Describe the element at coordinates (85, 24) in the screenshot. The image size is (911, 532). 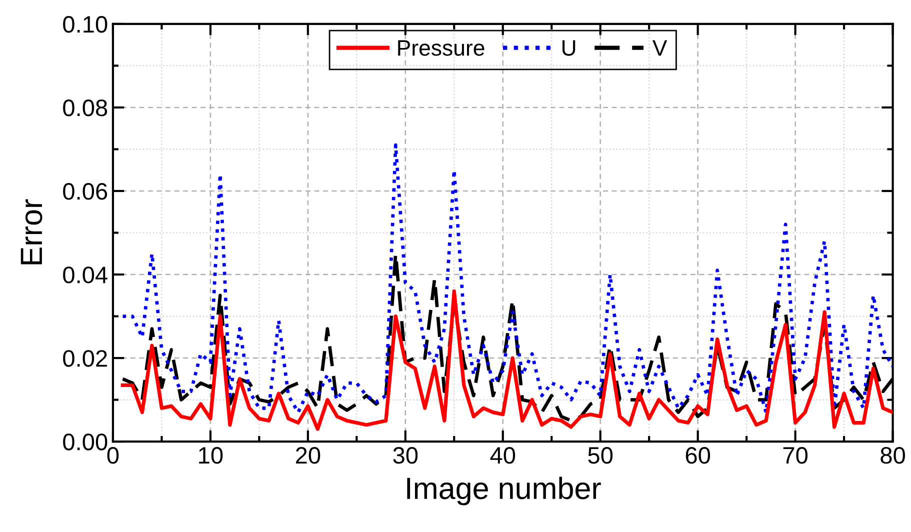
I see `y-tick-label: 0.10` at that location.